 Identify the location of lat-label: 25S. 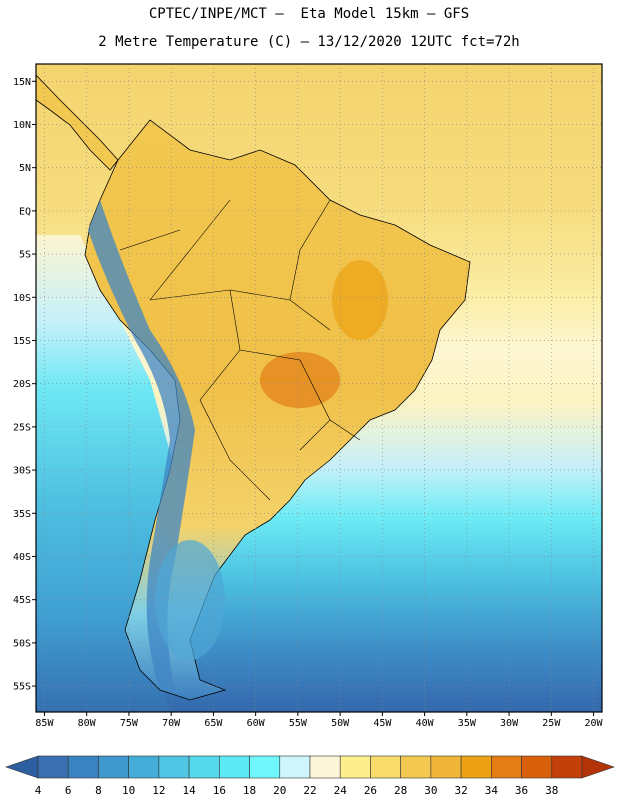
(22, 427).